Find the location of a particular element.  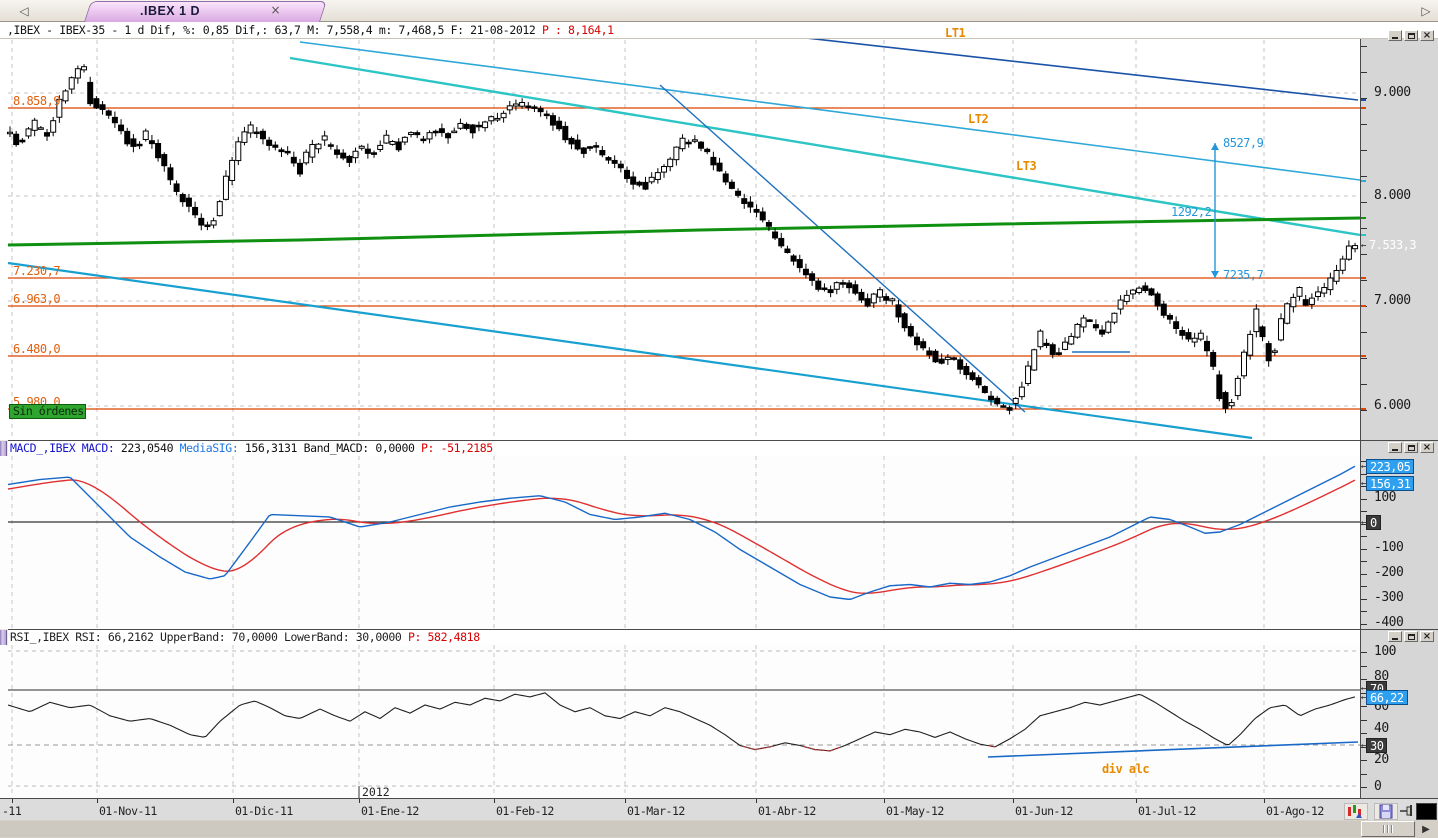

date-label: 01-Mar-12 is located at coordinates (656, 811).